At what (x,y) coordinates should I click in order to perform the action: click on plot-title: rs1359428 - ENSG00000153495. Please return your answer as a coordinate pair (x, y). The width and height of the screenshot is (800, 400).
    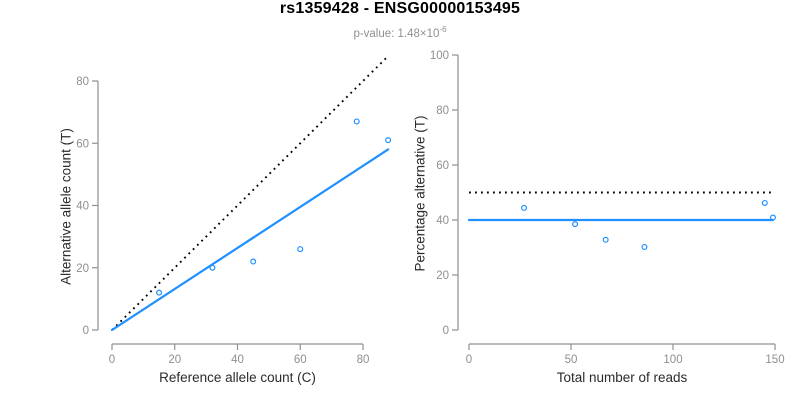
    Looking at the image, I should click on (400, 8).